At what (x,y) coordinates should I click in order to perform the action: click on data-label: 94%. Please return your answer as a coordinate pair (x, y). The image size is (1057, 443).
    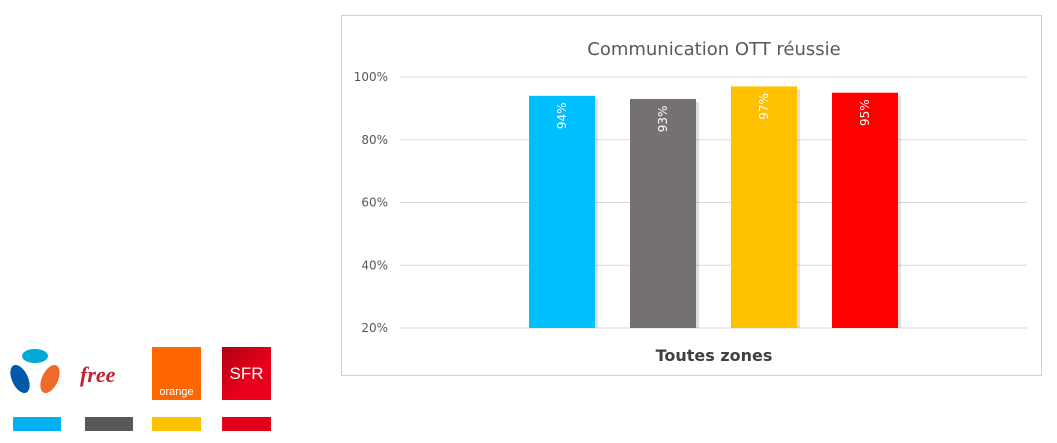
    Looking at the image, I should click on (562, 115).